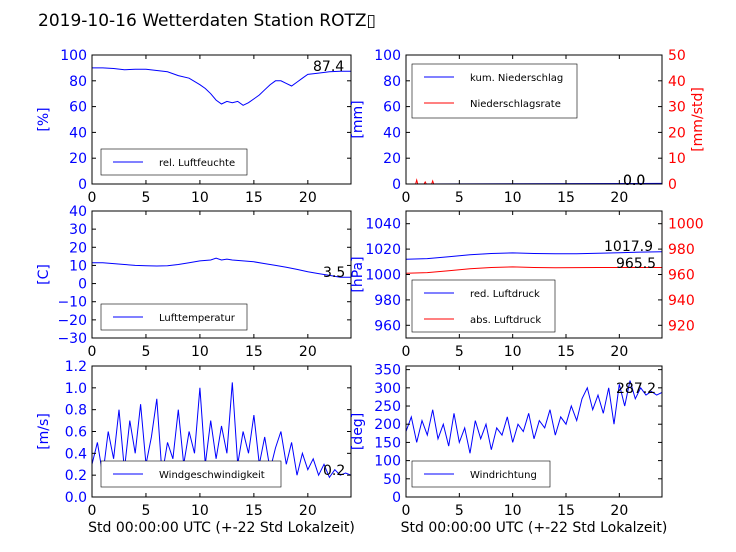 This screenshot has width=736, height=552. Describe the element at coordinates (681, 276) in the screenshot. I see `y2-tick-label: 960` at that location.